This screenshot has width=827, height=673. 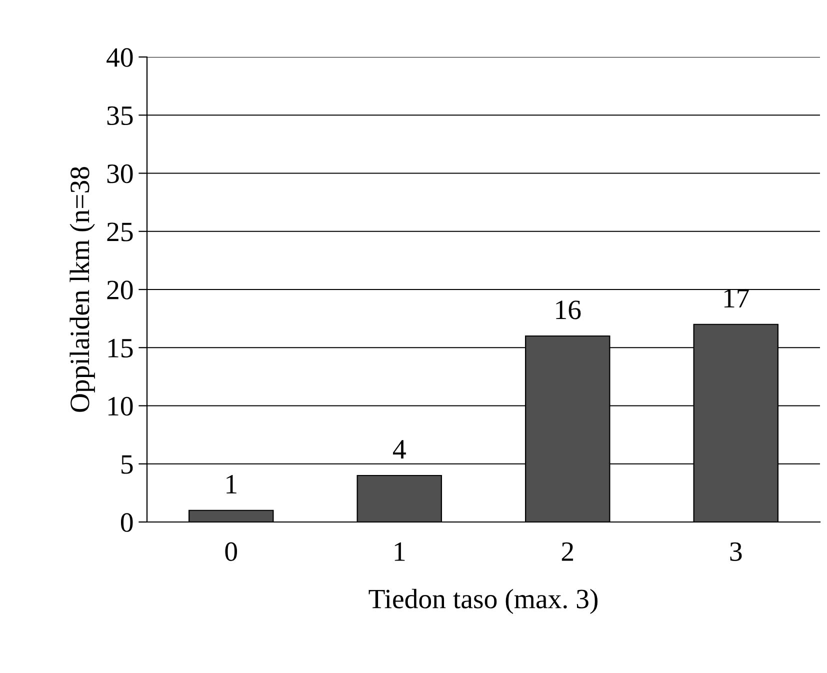 What do you see at coordinates (120, 348) in the screenshot?
I see `y-tick-label: 15` at bounding box center [120, 348].